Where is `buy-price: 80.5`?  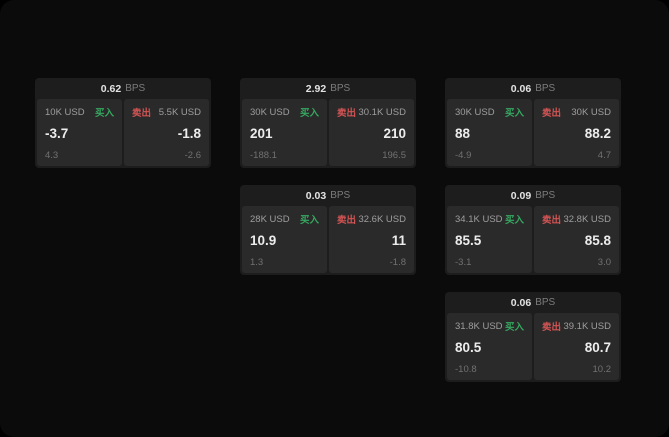
buy-price: 80.5 is located at coordinates (468, 348).